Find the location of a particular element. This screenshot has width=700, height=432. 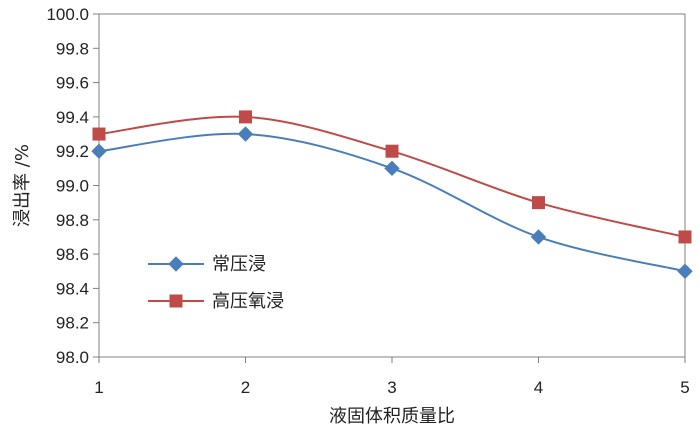

legend-label: 常压浸 is located at coordinates (239, 264).